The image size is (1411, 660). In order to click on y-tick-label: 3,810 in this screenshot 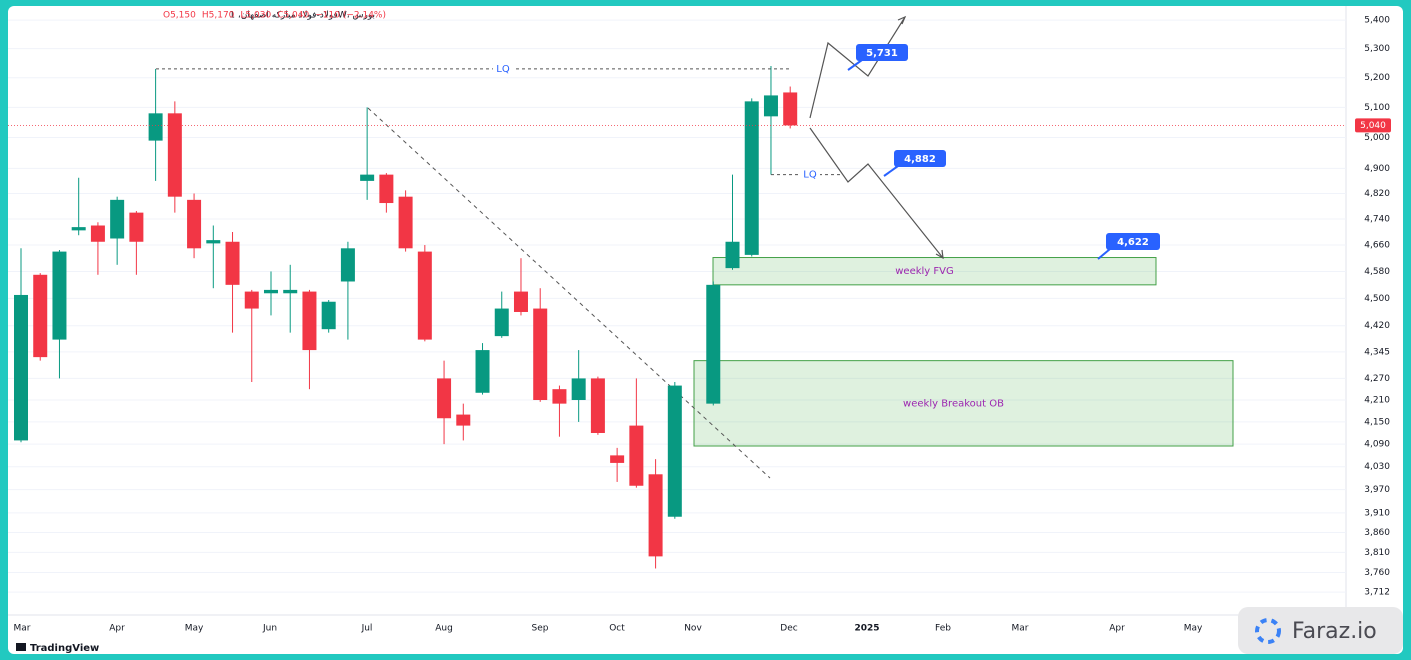, I will do `click(1377, 553)`.